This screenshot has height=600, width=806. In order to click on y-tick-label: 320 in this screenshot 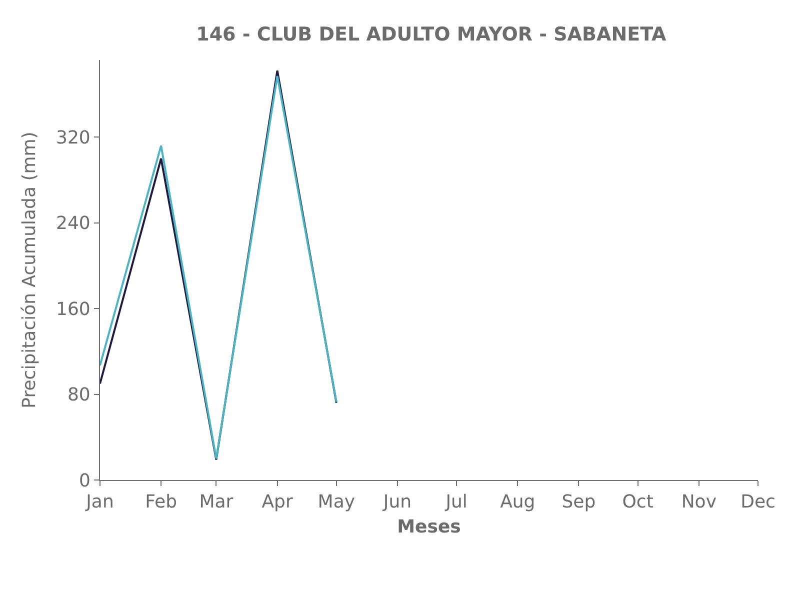, I will do `click(73, 137)`.